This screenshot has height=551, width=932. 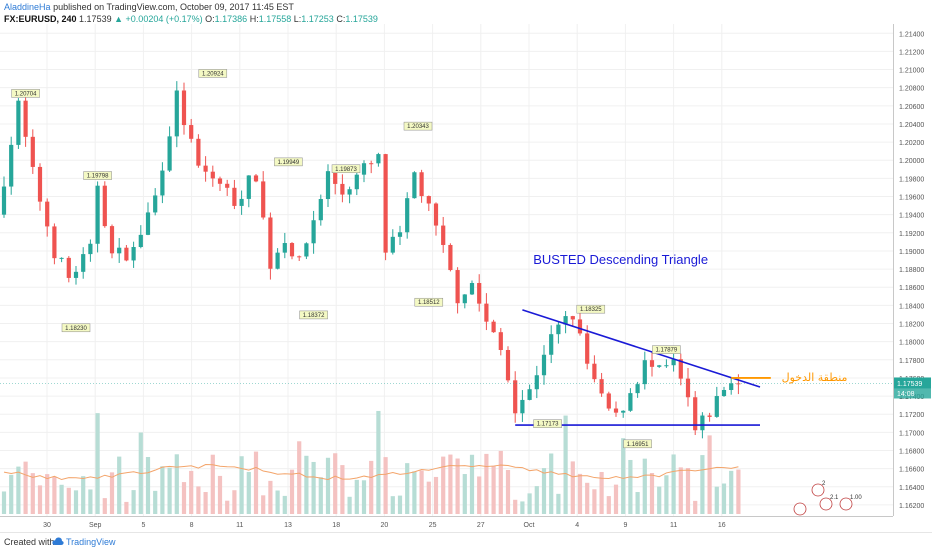 I want to click on price-tick-label: 1.21000, so click(x=911, y=71).